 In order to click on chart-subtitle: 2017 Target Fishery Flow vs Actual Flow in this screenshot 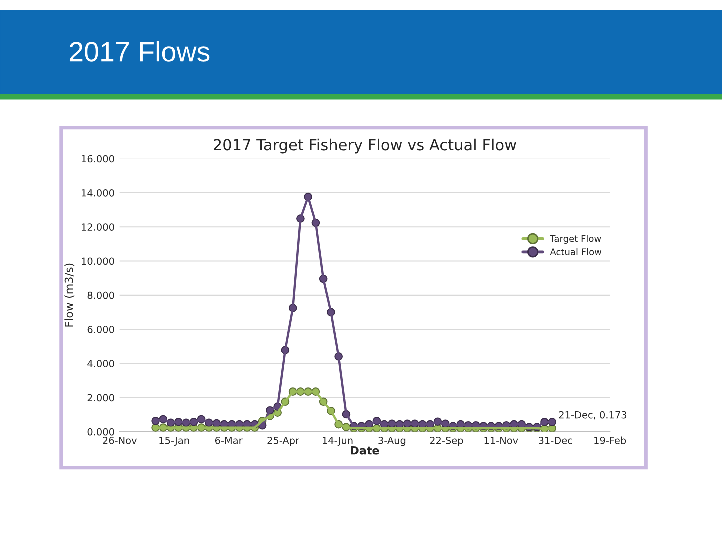, I will do `click(365, 146)`.